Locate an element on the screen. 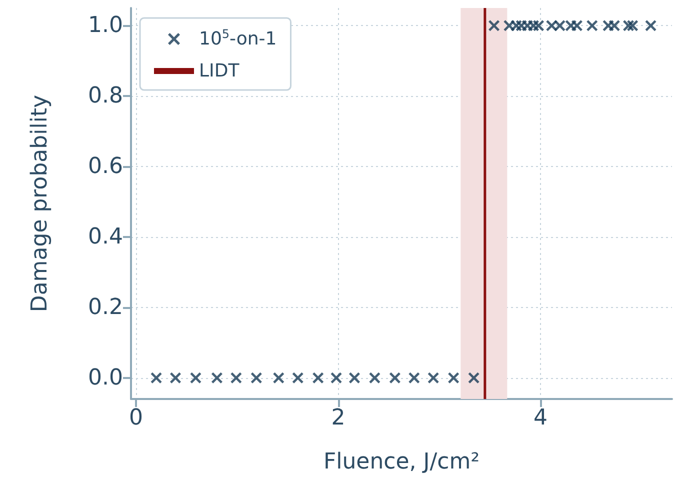 The height and width of the screenshot is (499, 682). y-axis-title: Damage probability is located at coordinates (40, 203).